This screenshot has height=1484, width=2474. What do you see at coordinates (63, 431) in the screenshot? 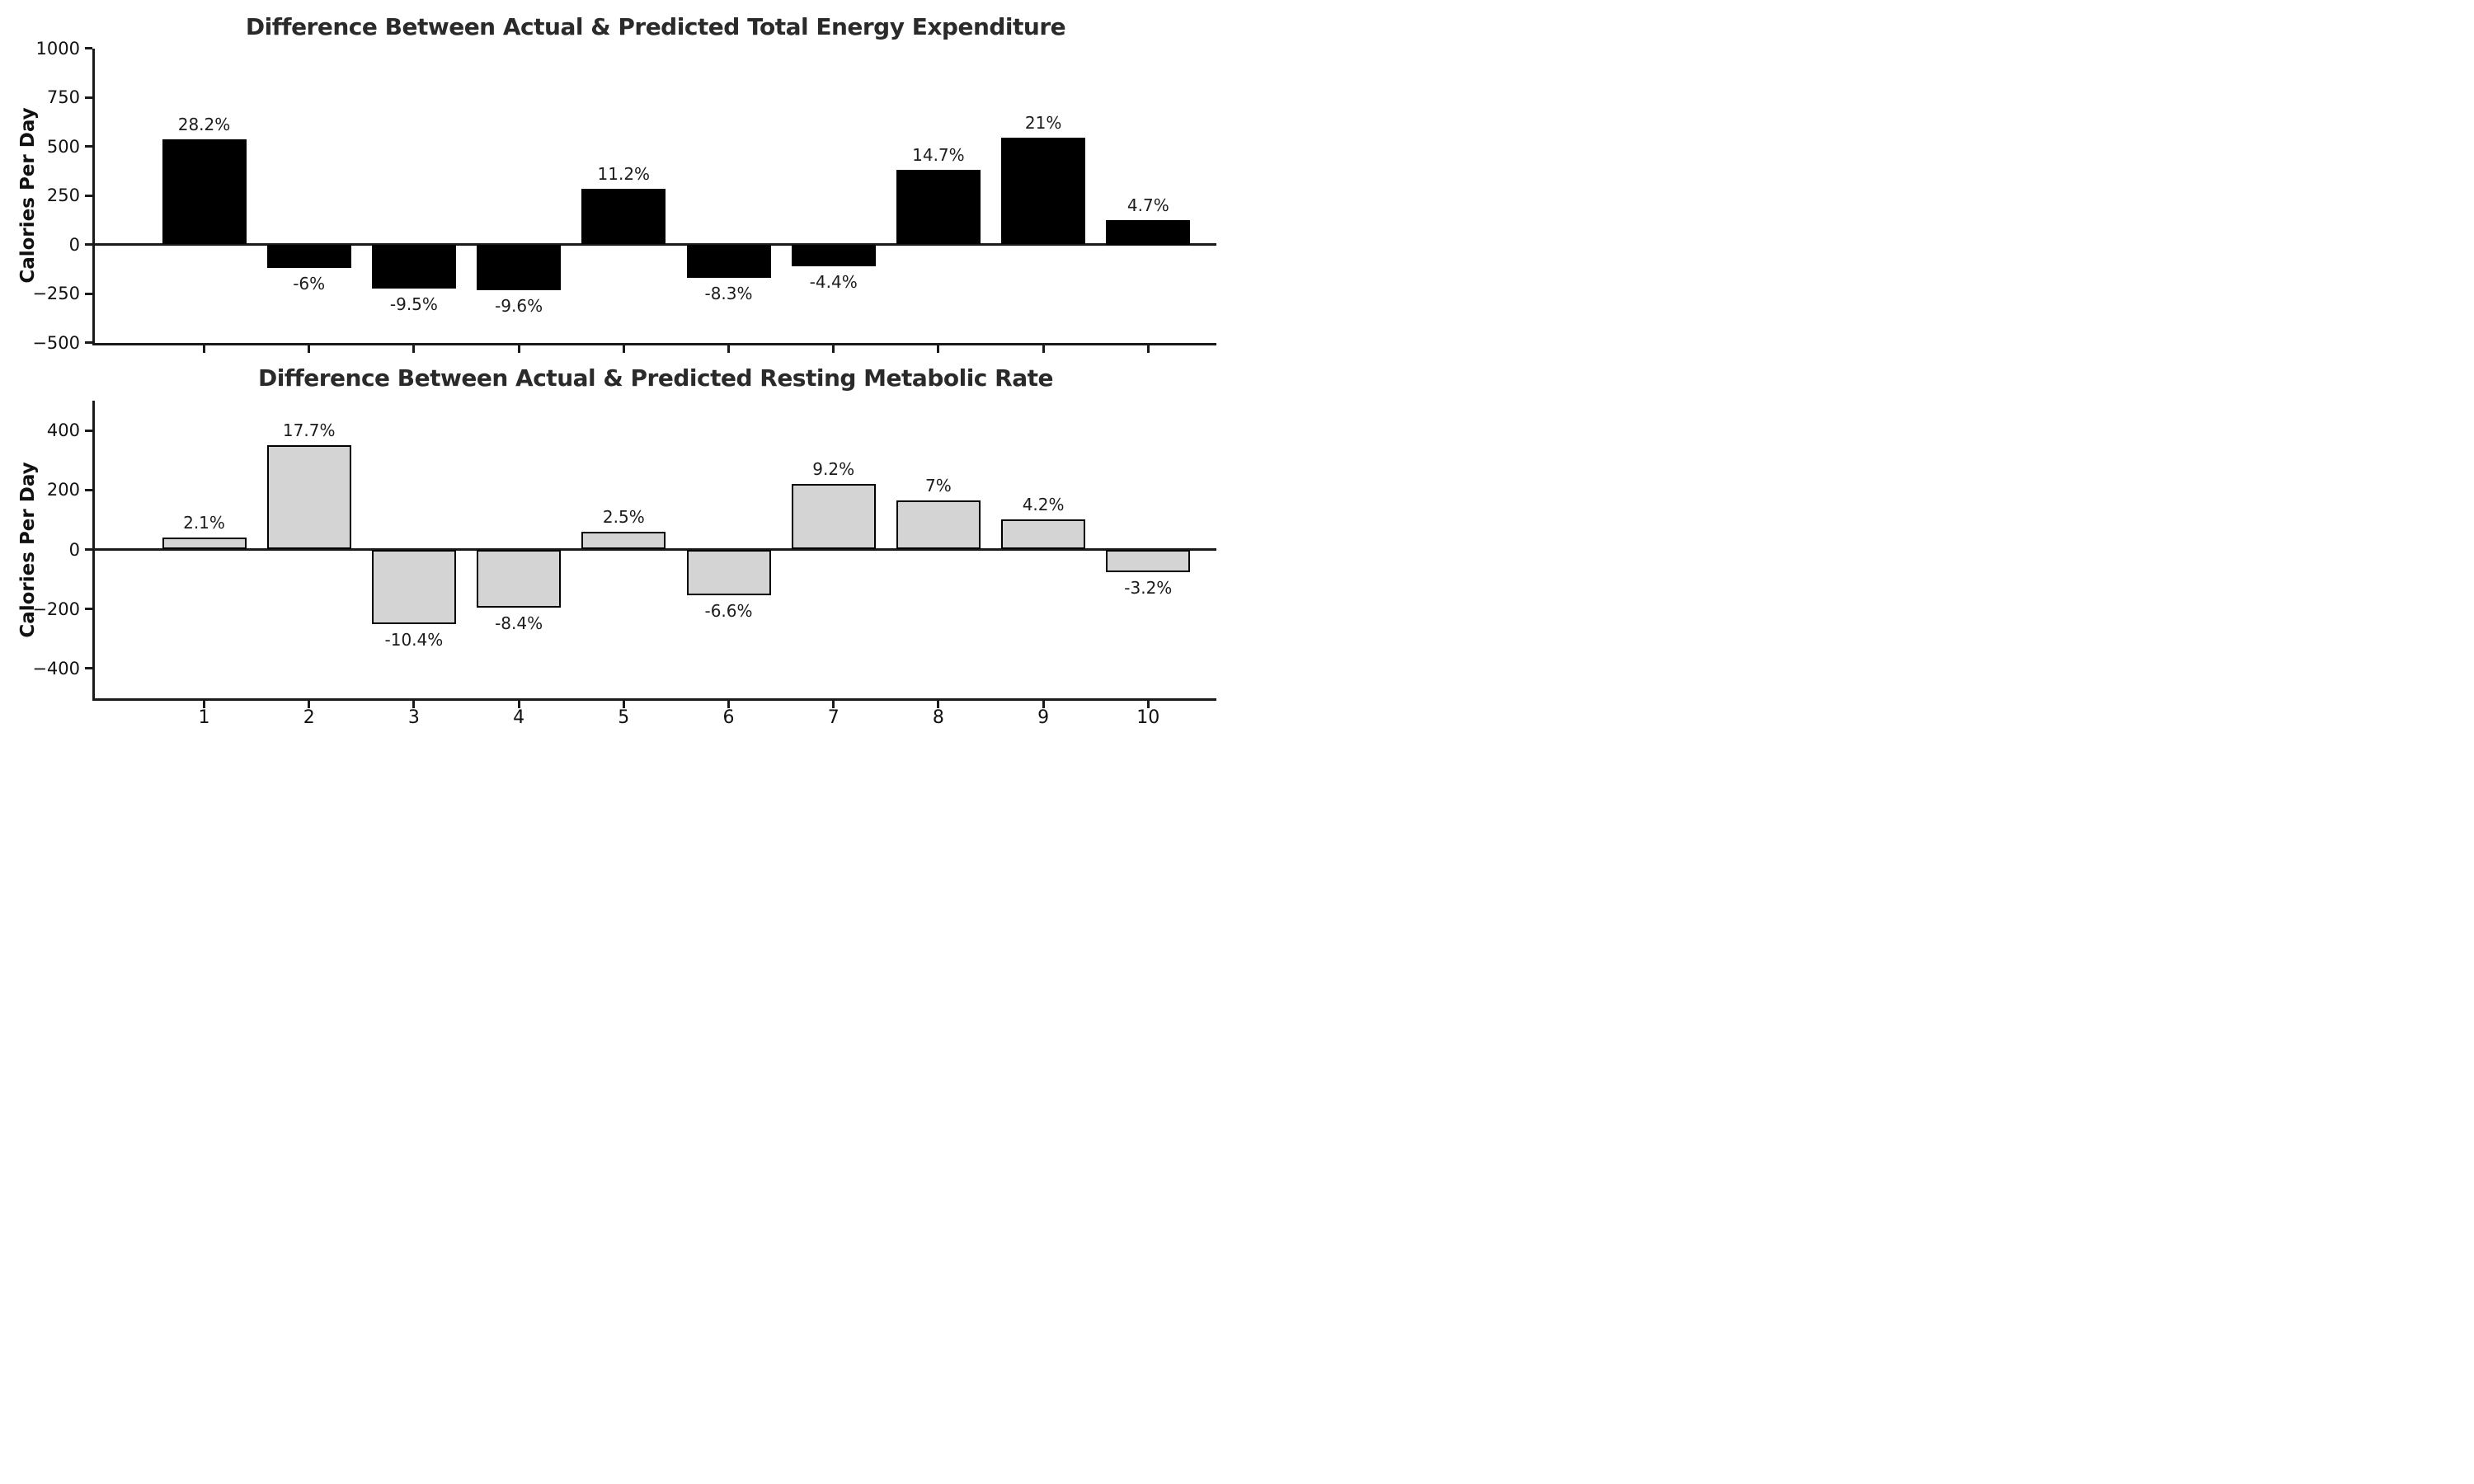
I see `y-tick-label: 400` at bounding box center [63, 431].